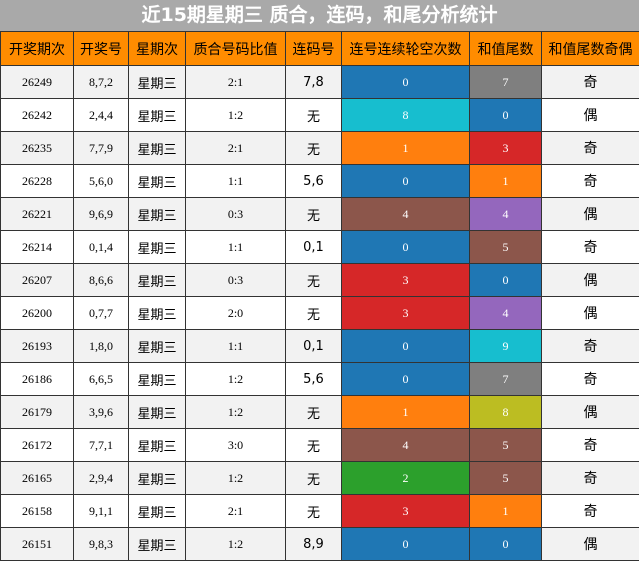 This screenshot has width=639, height=561. I want to click on header-numbers: 开奖号, so click(101, 49).